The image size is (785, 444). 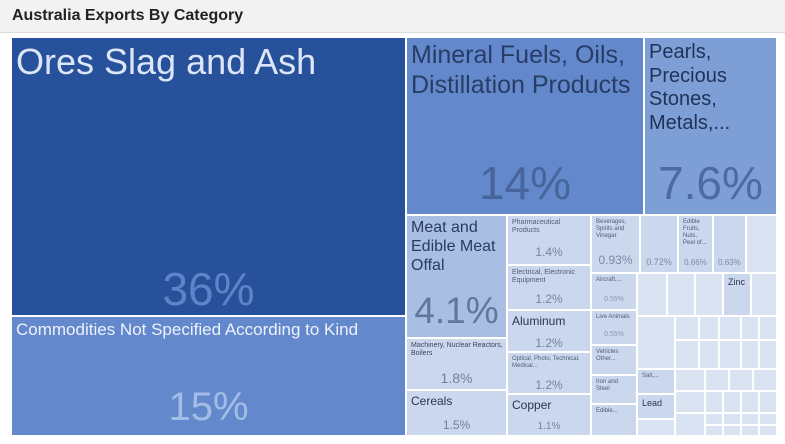 What do you see at coordinates (549, 415) in the screenshot?
I see `treemap-cell-copper: Copper 1.1%` at bounding box center [549, 415].